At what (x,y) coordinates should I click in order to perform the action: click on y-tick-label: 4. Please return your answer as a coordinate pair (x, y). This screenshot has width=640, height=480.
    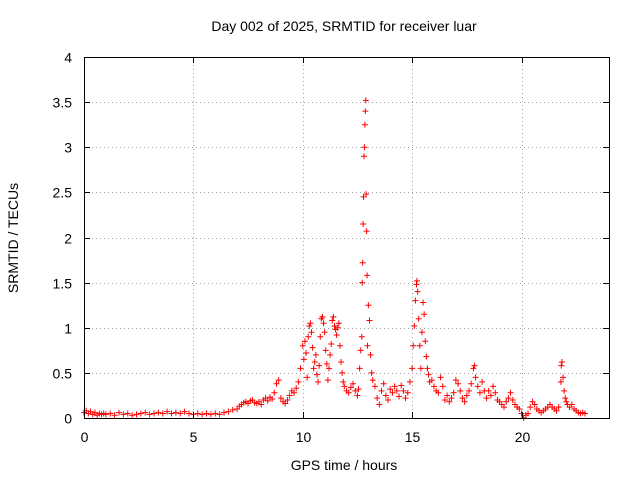
    Looking at the image, I should click on (68, 58).